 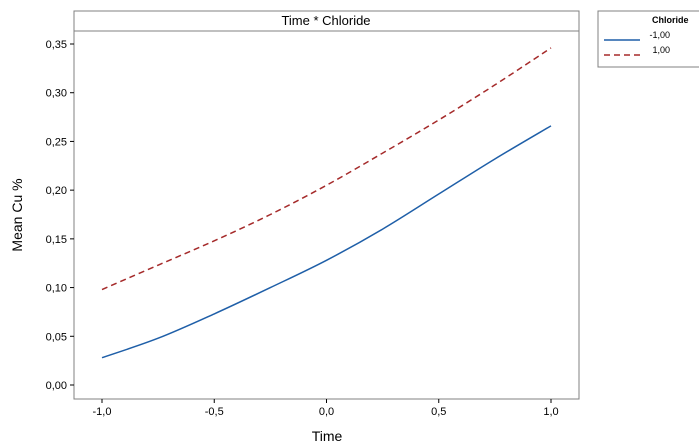 What do you see at coordinates (56, 191) in the screenshot?
I see `y-tick-label: 0,20` at bounding box center [56, 191].